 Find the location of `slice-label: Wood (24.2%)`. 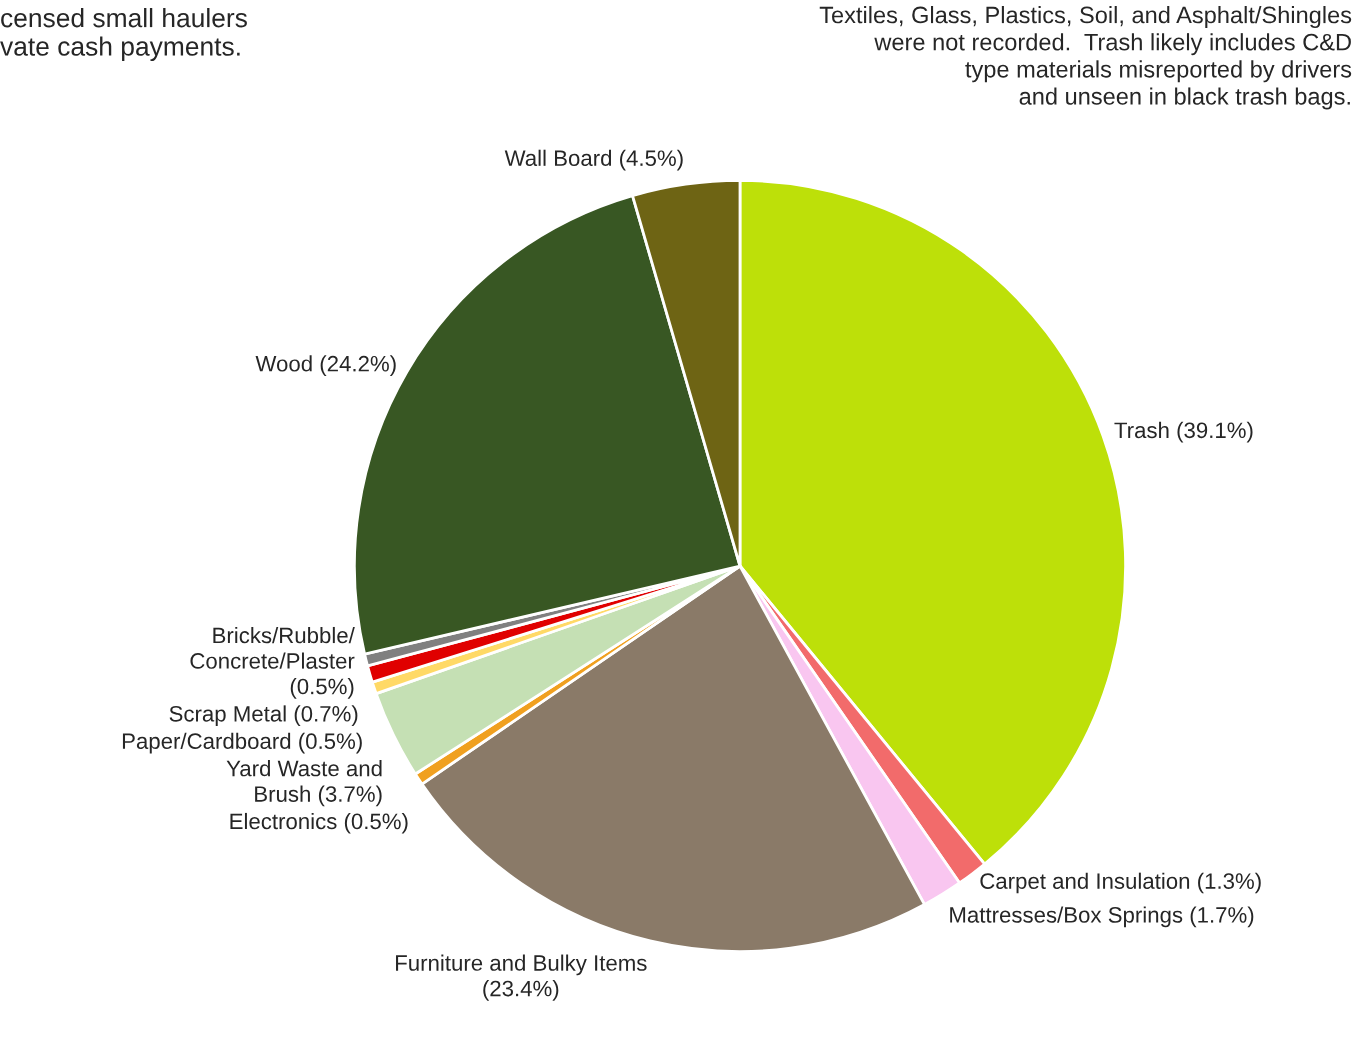

slice-label: Wood (24.2%) is located at coordinates (325, 365).